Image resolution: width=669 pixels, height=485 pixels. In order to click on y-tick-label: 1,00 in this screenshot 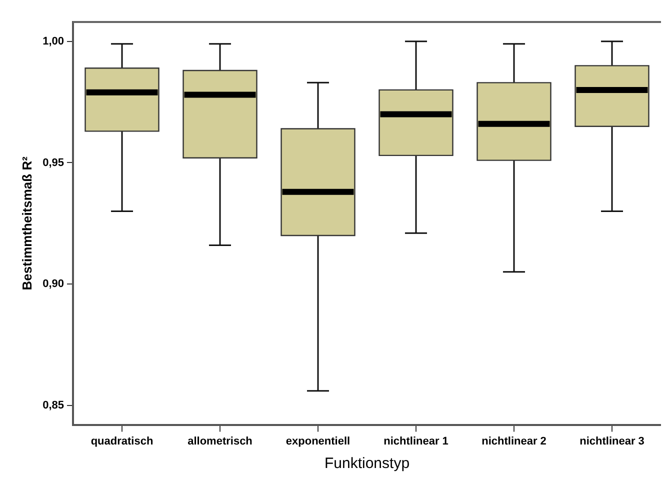, I will do `click(53, 41)`.